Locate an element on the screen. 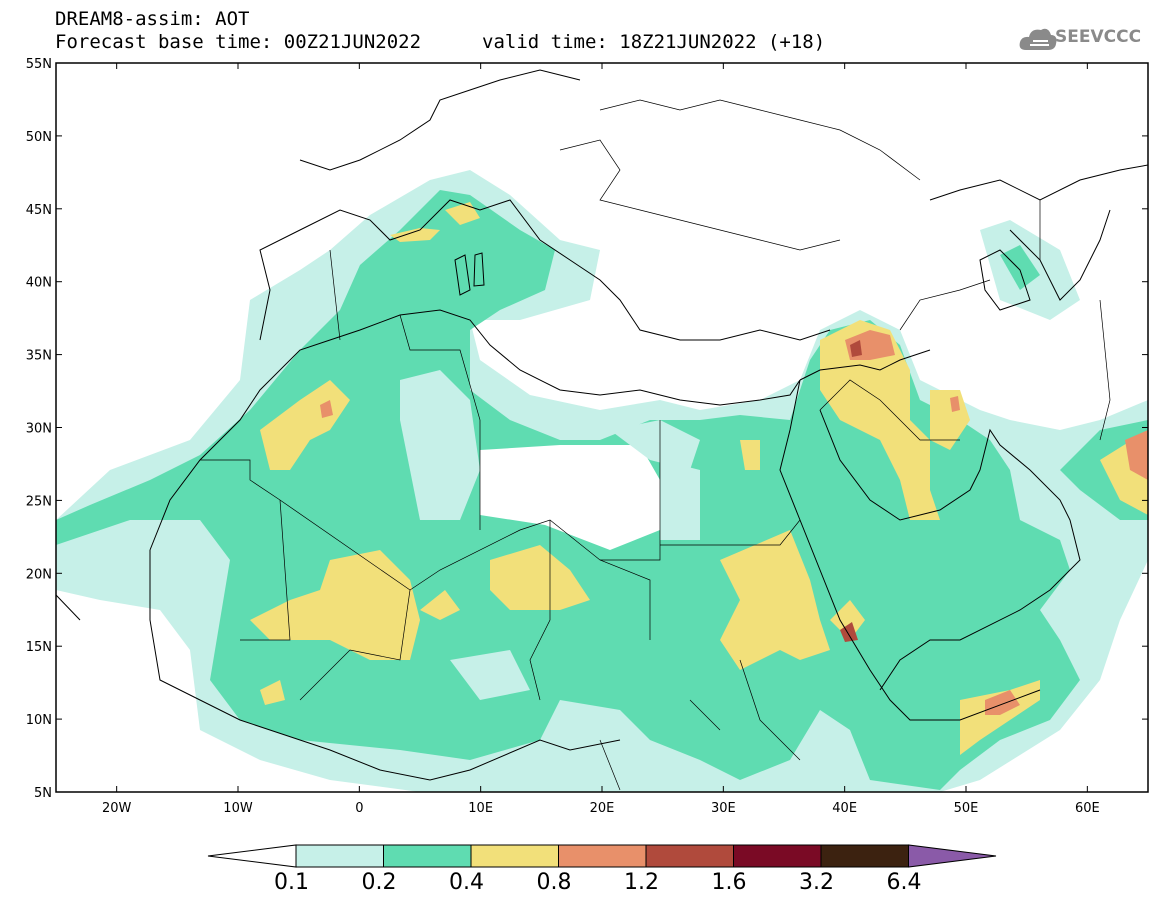  lon-label: 20W is located at coordinates (117, 808).